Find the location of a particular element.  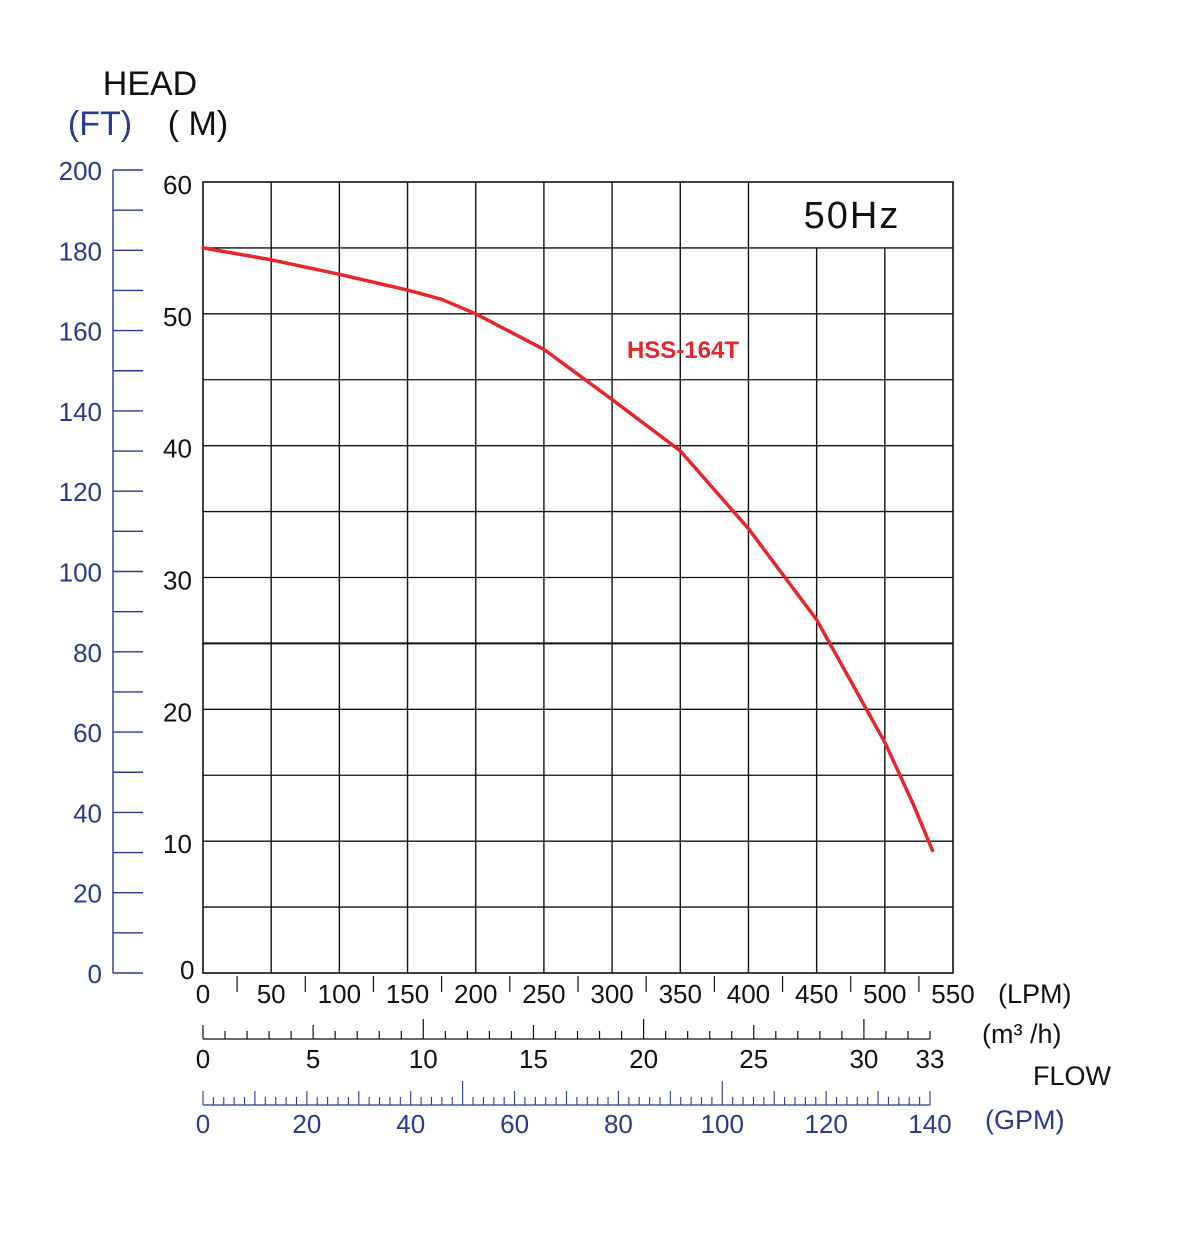

frequency-label: 50Hz is located at coordinates (852, 216).